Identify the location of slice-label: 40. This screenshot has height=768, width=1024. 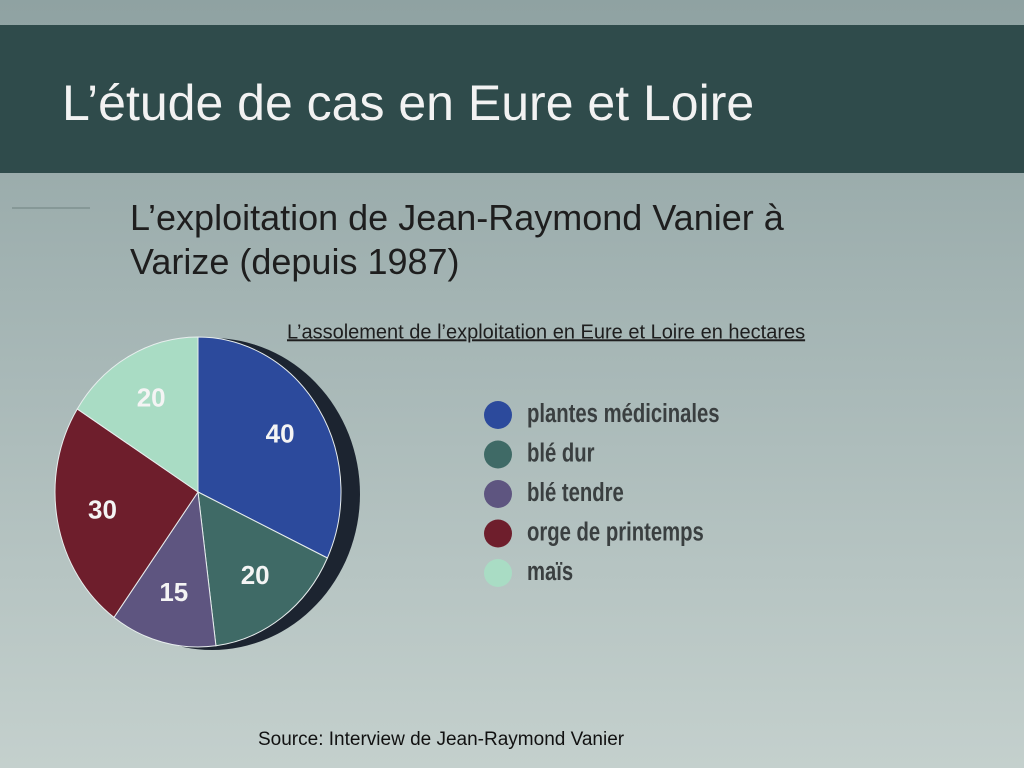
(280, 433).